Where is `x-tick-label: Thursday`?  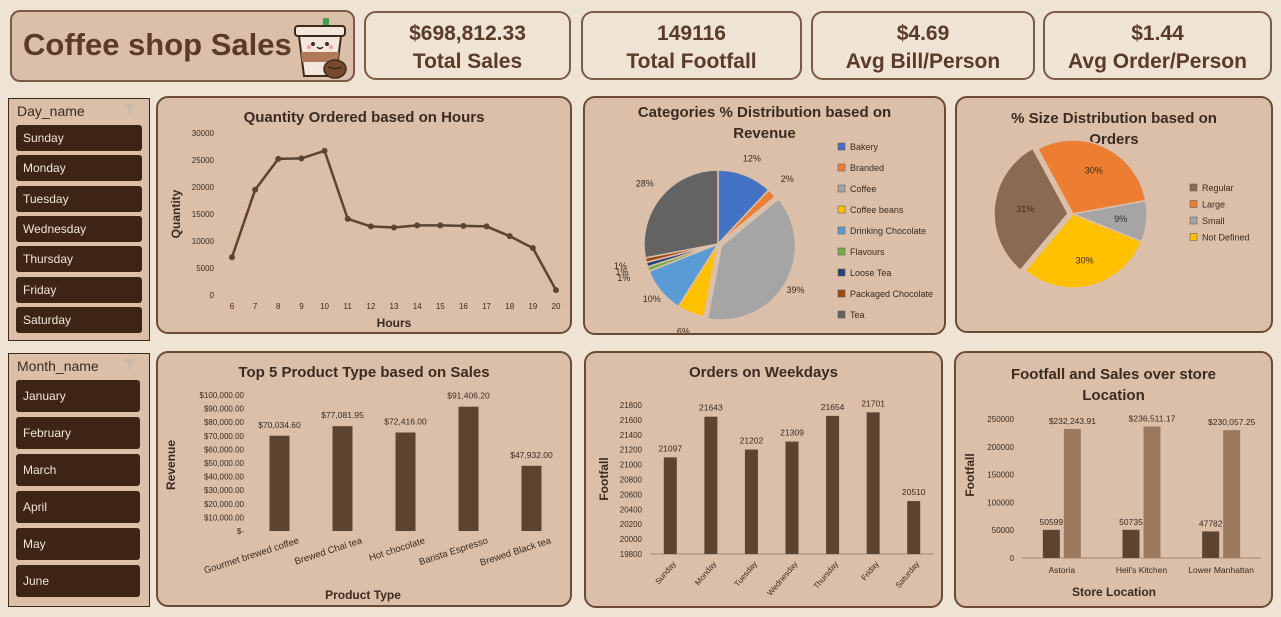
x-tick-label: Thursday is located at coordinates (826, 575).